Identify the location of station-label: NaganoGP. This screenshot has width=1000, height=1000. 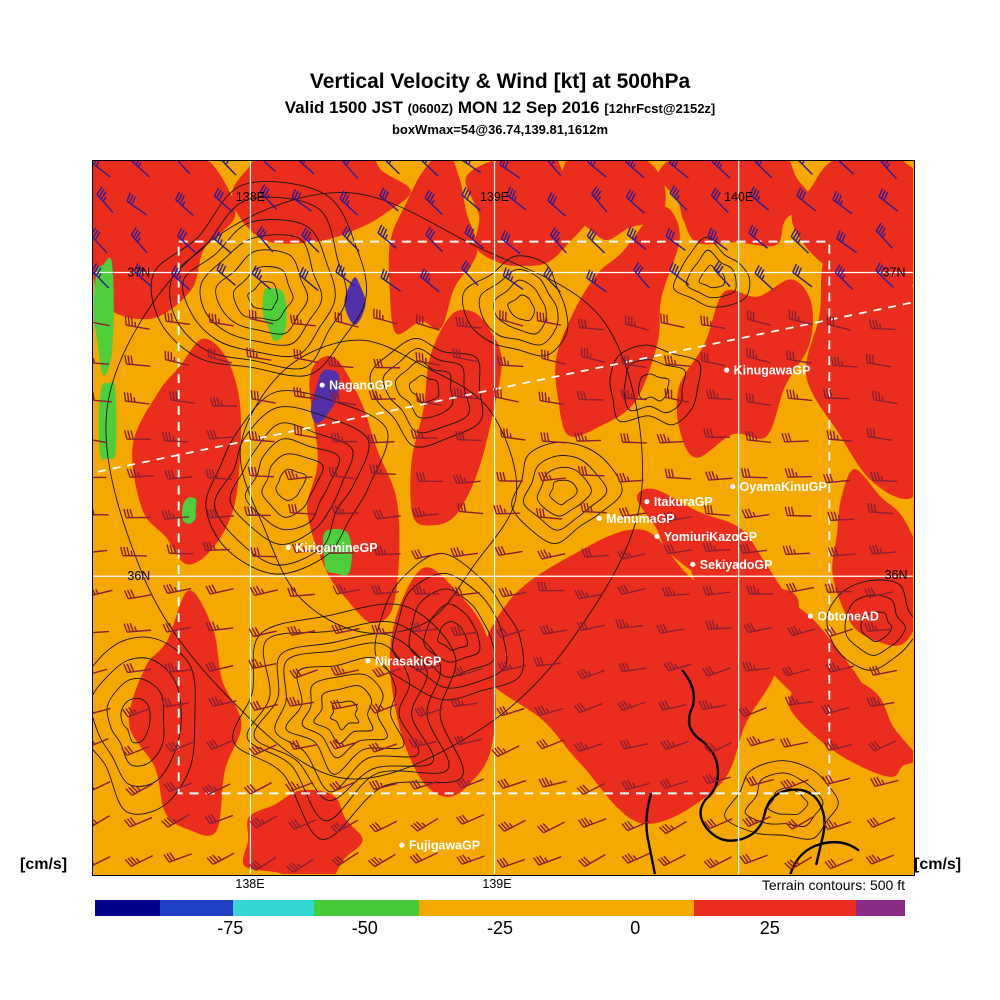
(361, 386).